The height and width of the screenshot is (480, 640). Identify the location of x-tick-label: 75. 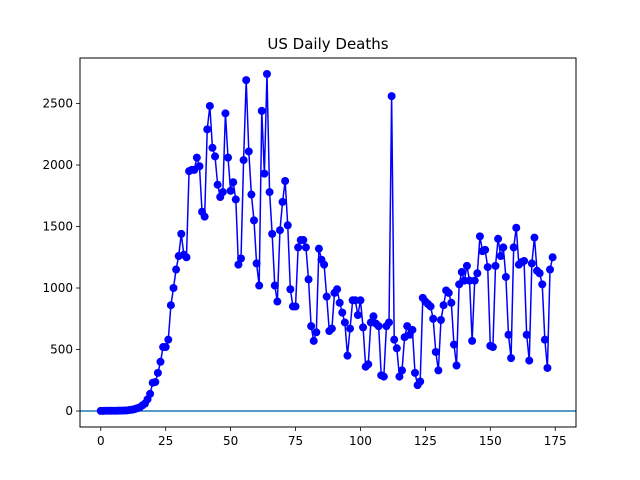
(295, 441).